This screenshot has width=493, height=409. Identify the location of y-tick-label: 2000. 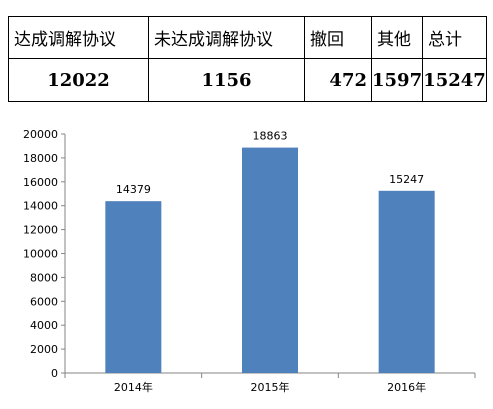
(44, 349).